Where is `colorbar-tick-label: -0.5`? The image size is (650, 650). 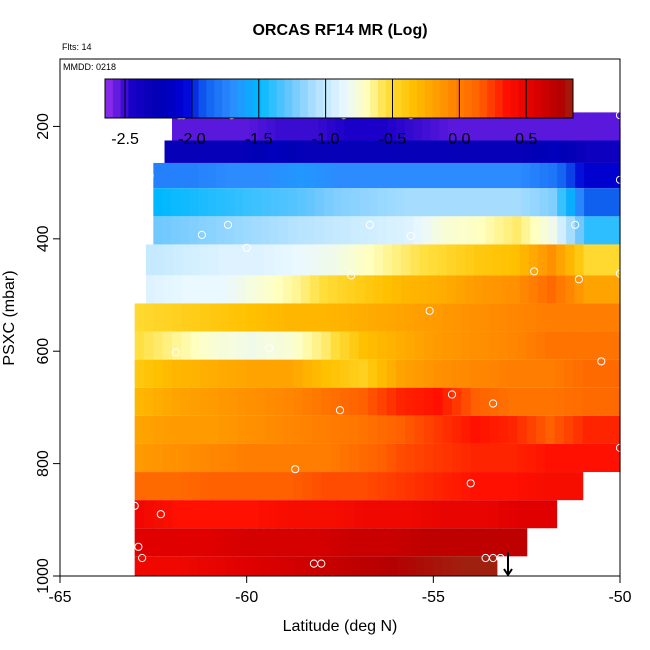 colorbar-tick-label: -0.5 is located at coordinates (393, 139).